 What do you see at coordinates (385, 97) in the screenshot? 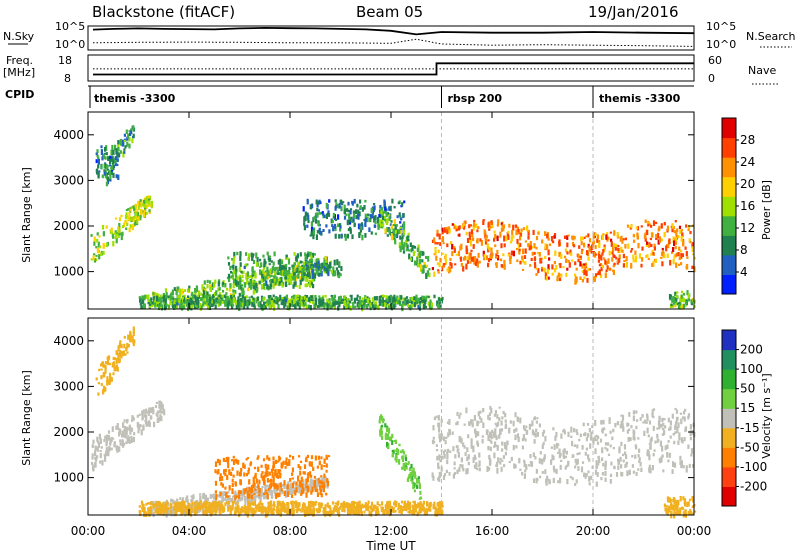
I see `cpid-segments: themis -3300 rbsp 200 themis -3300` at bounding box center [385, 97].